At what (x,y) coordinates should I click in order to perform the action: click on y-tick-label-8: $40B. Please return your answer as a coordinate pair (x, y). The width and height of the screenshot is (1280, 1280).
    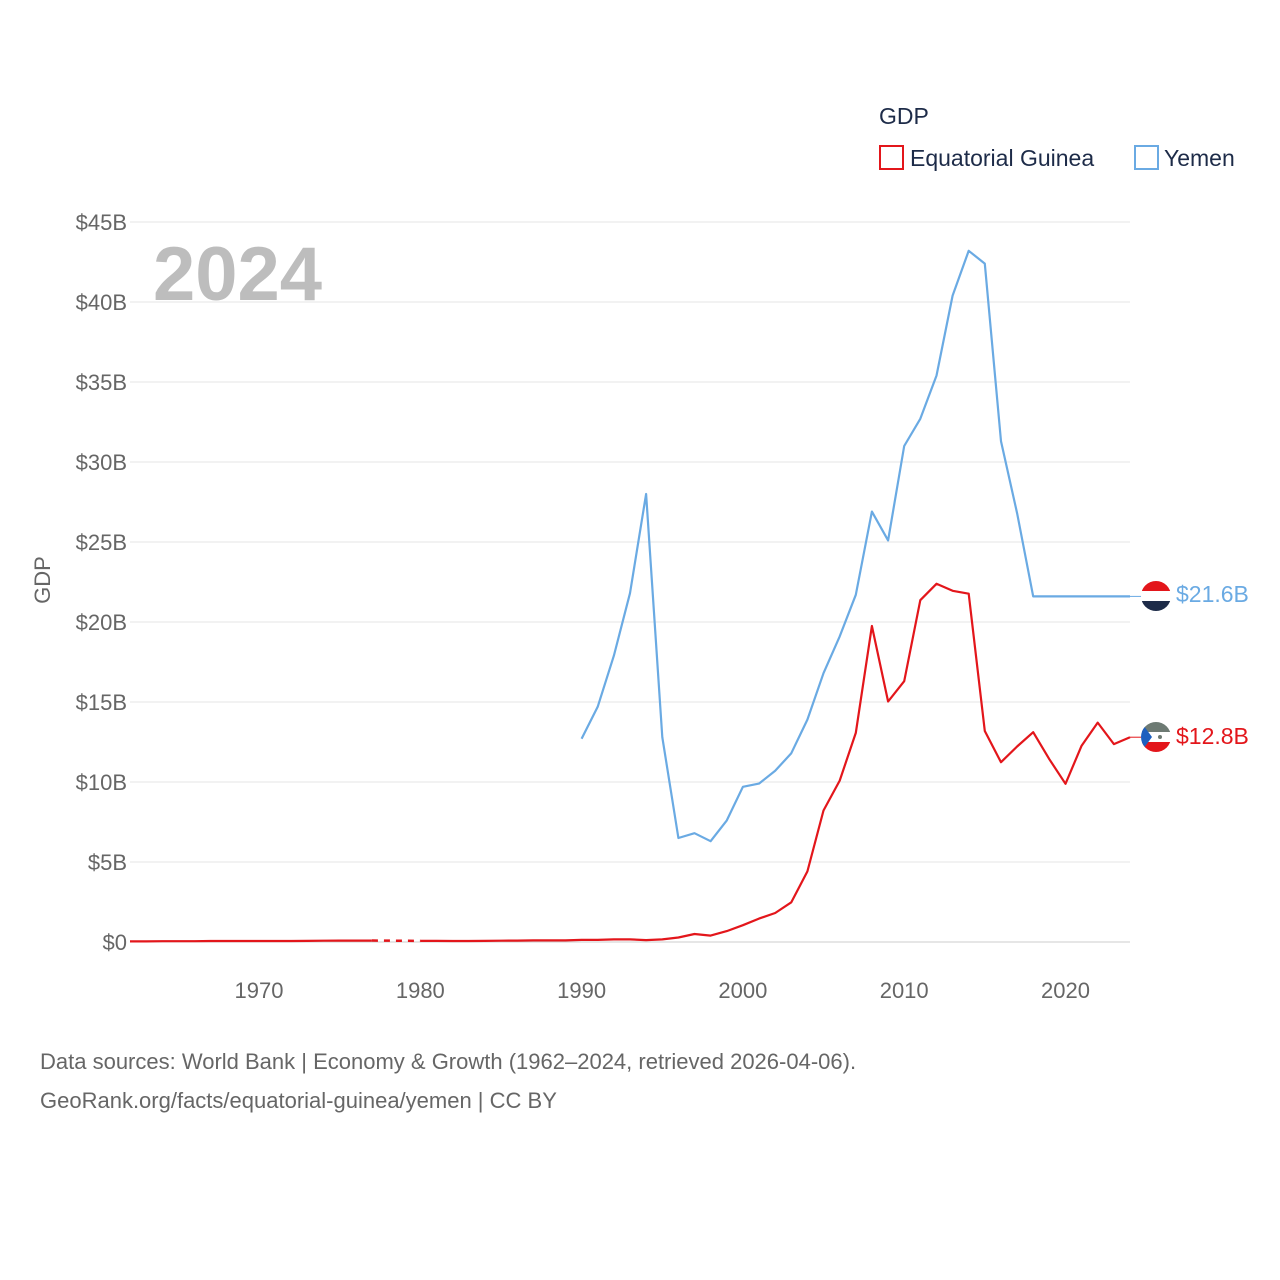
    Looking at the image, I should click on (101, 302).